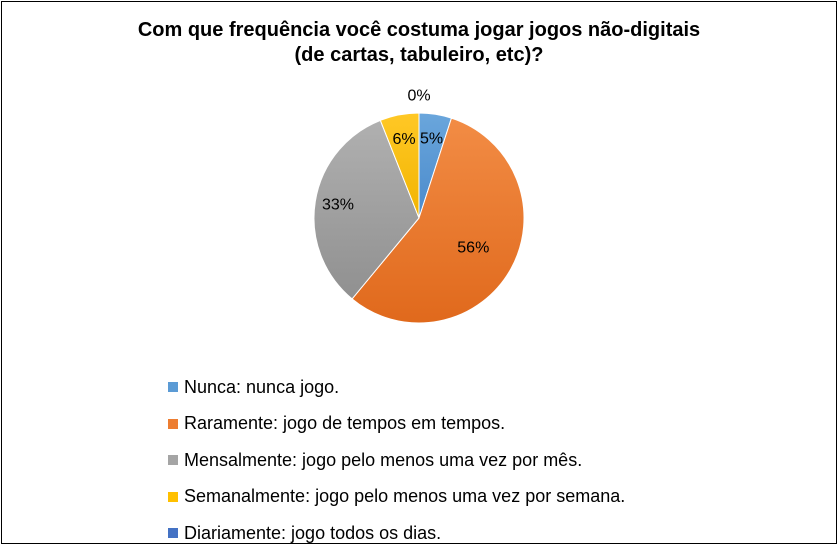 The width and height of the screenshot is (840, 552). I want to click on legend-swatch-diariamente, so click(173, 533).